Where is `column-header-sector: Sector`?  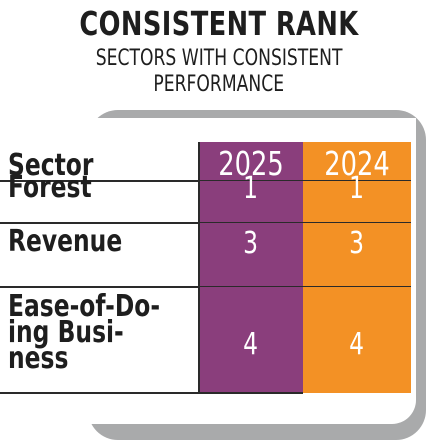
column-header-sector: Sector is located at coordinates (51, 165).